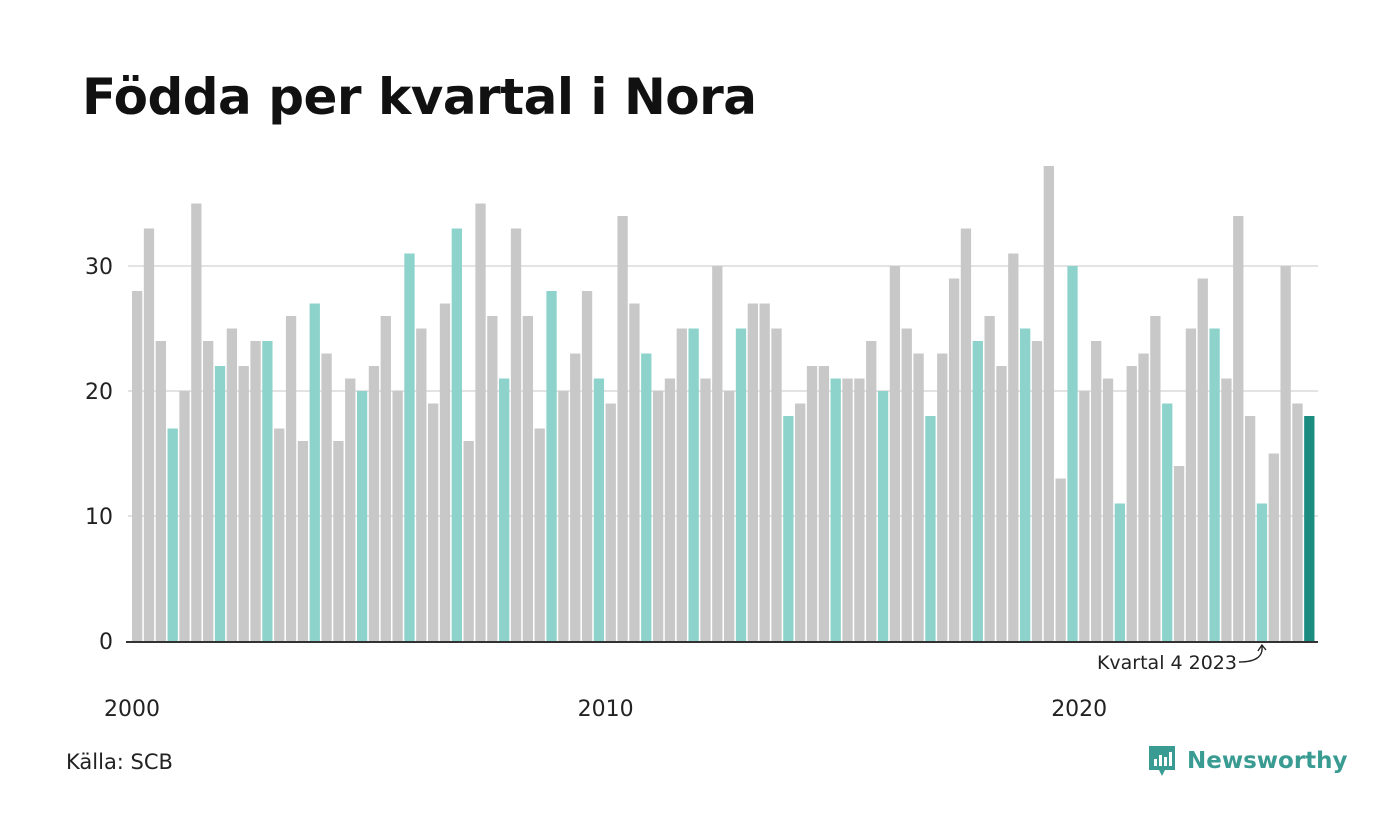 The width and height of the screenshot is (1400, 840). Describe the element at coordinates (99, 392) in the screenshot. I see `y-tick-label: 20` at that location.